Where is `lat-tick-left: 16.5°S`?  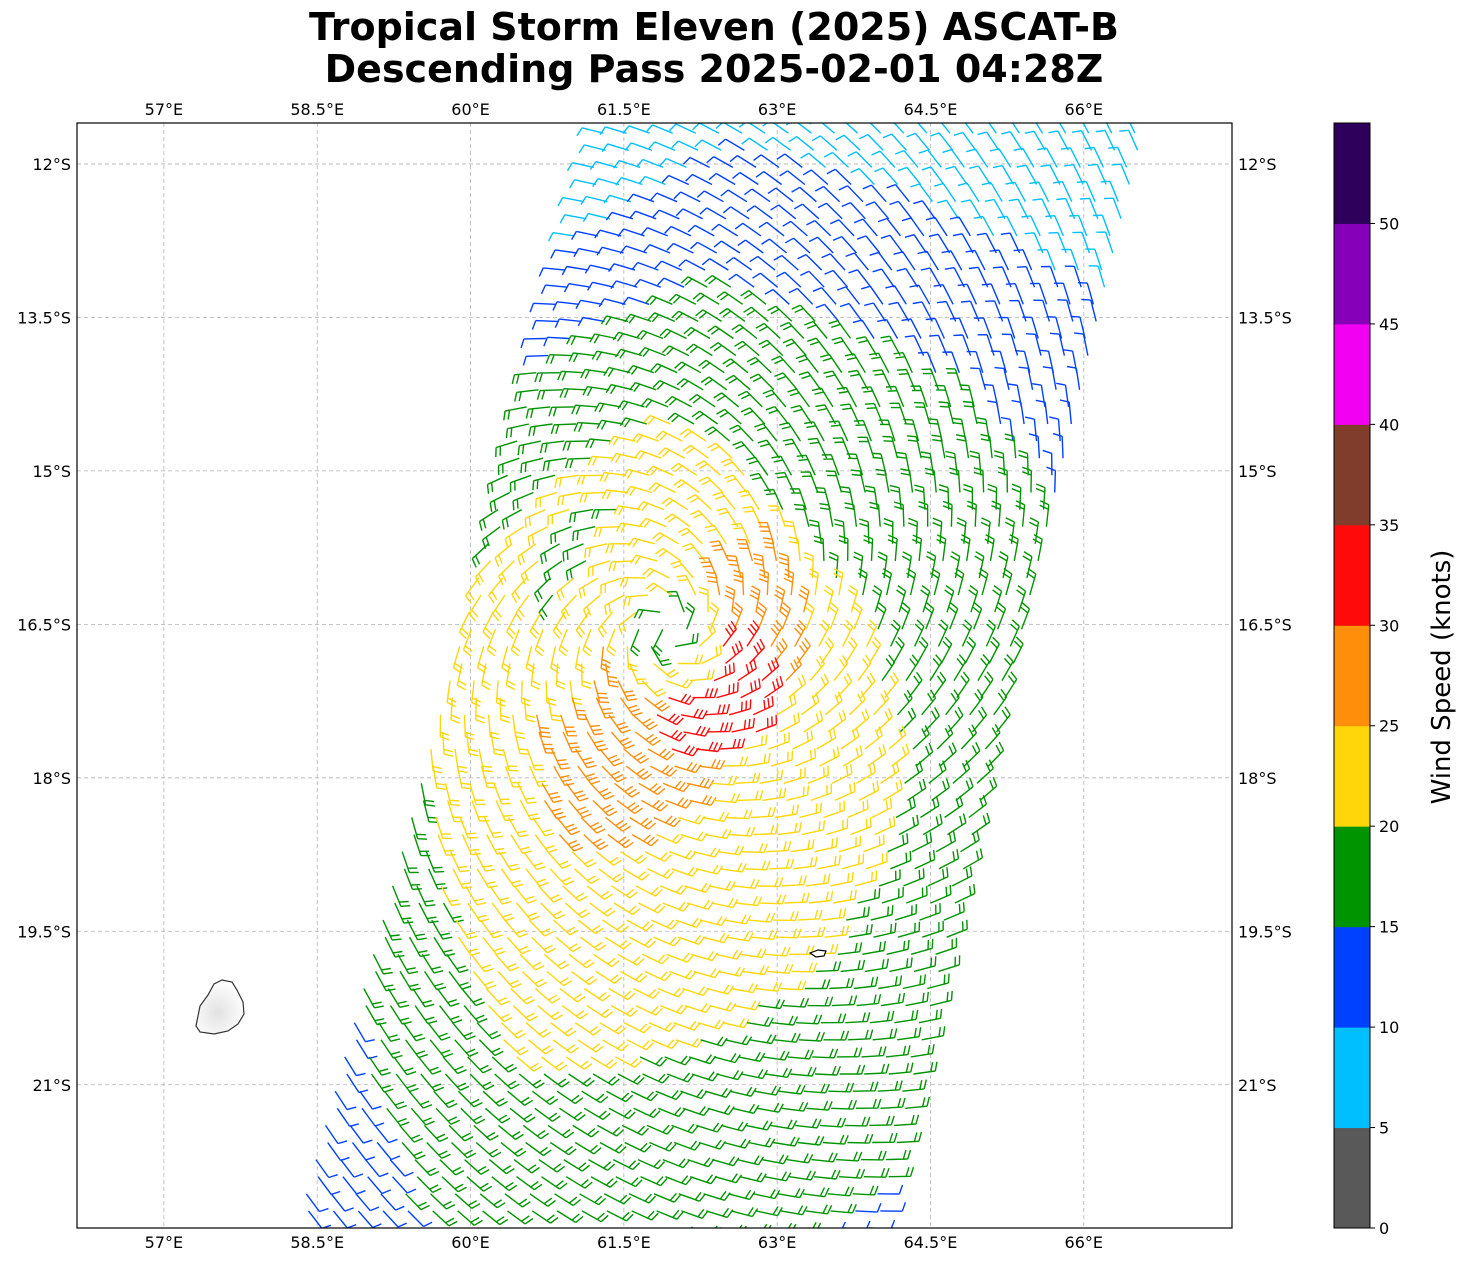
lat-tick-left: 16.5°S is located at coordinates (44, 624).